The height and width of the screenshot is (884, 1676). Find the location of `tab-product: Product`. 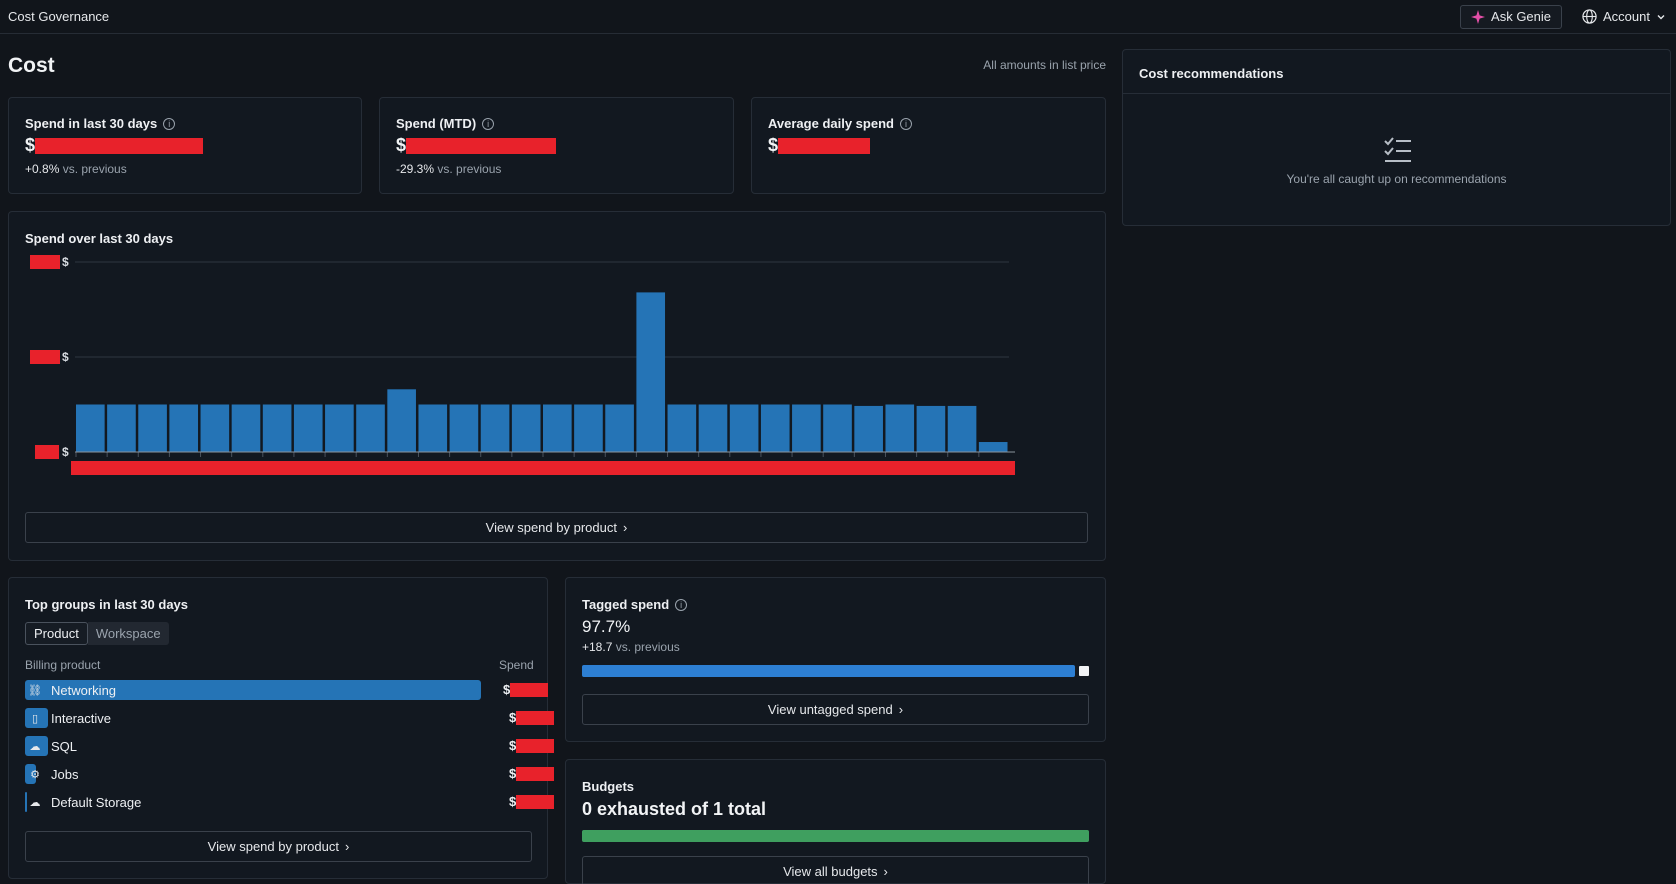

tab-product: Product is located at coordinates (56, 633).